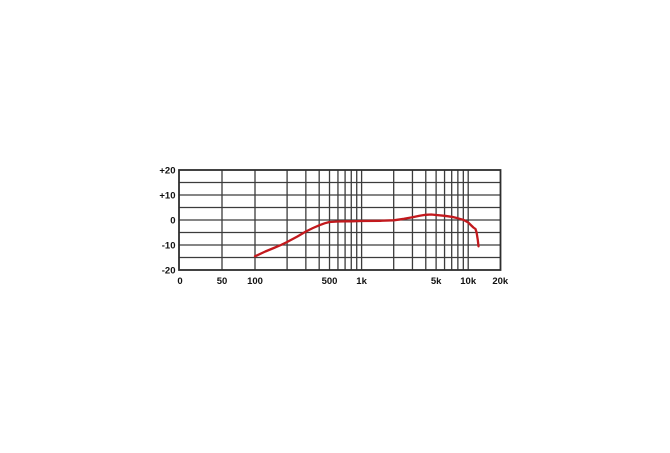  What do you see at coordinates (366, 235) in the screenshot?
I see `response-curve` at bounding box center [366, 235].